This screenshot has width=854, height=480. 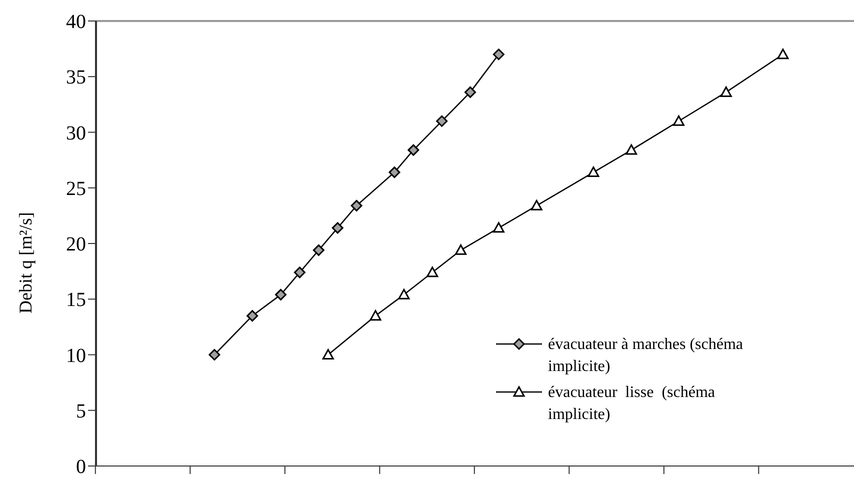 I want to click on y-tick-label: 0, so click(x=81, y=467).